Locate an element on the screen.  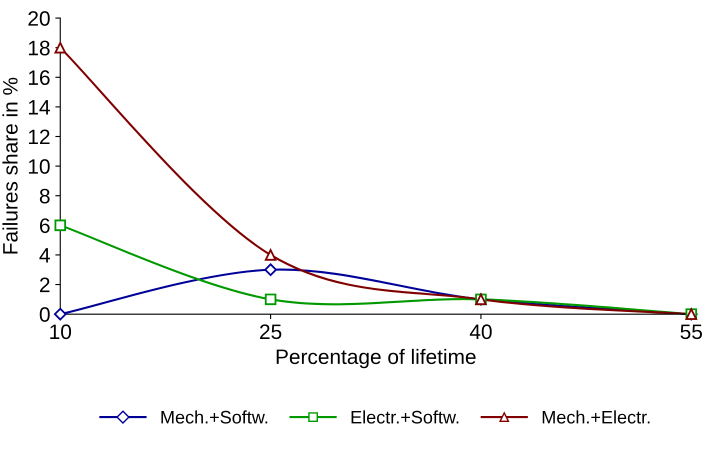
y-axis-title: Failures share in % is located at coordinates (10, 166).